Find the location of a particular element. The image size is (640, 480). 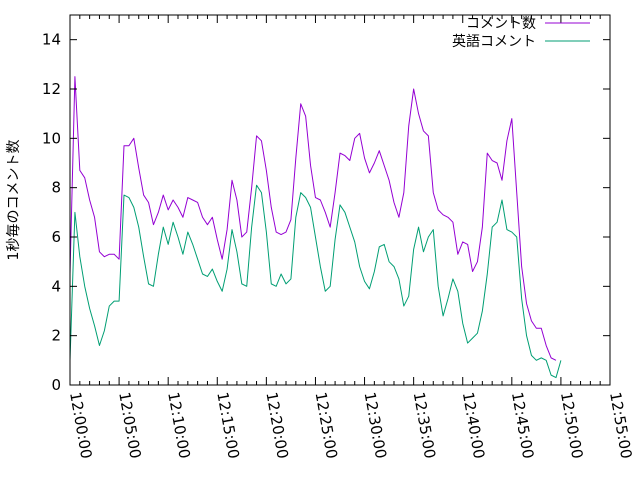

y-tick-label: 4 is located at coordinates (56, 286).